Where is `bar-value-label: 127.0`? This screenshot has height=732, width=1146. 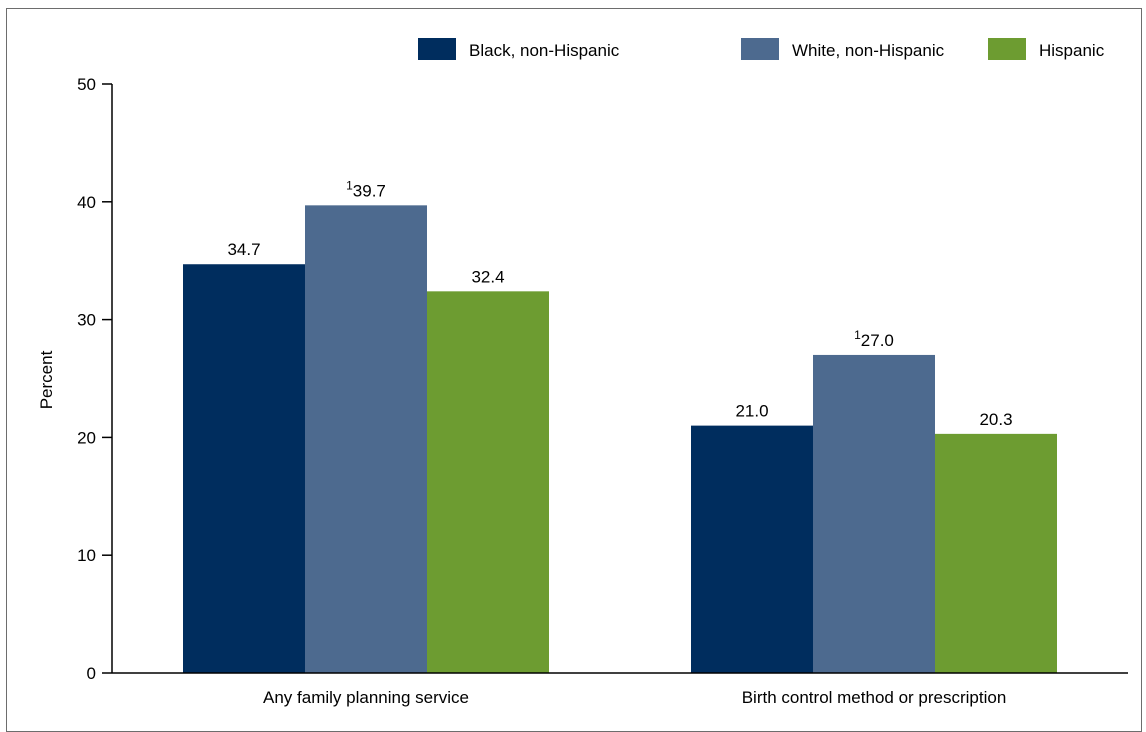
bar-value-label: 127.0 is located at coordinates (874, 339).